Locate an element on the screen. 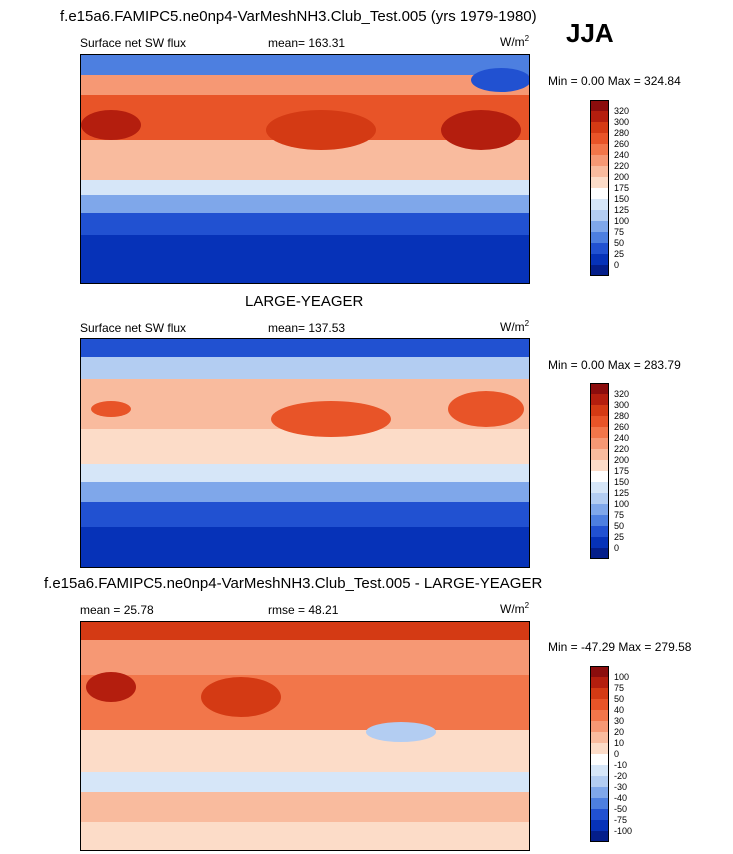 The width and height of the screenshot is (733, 854). colorbar-level-label: -75 is located at coordinates (621, 820).